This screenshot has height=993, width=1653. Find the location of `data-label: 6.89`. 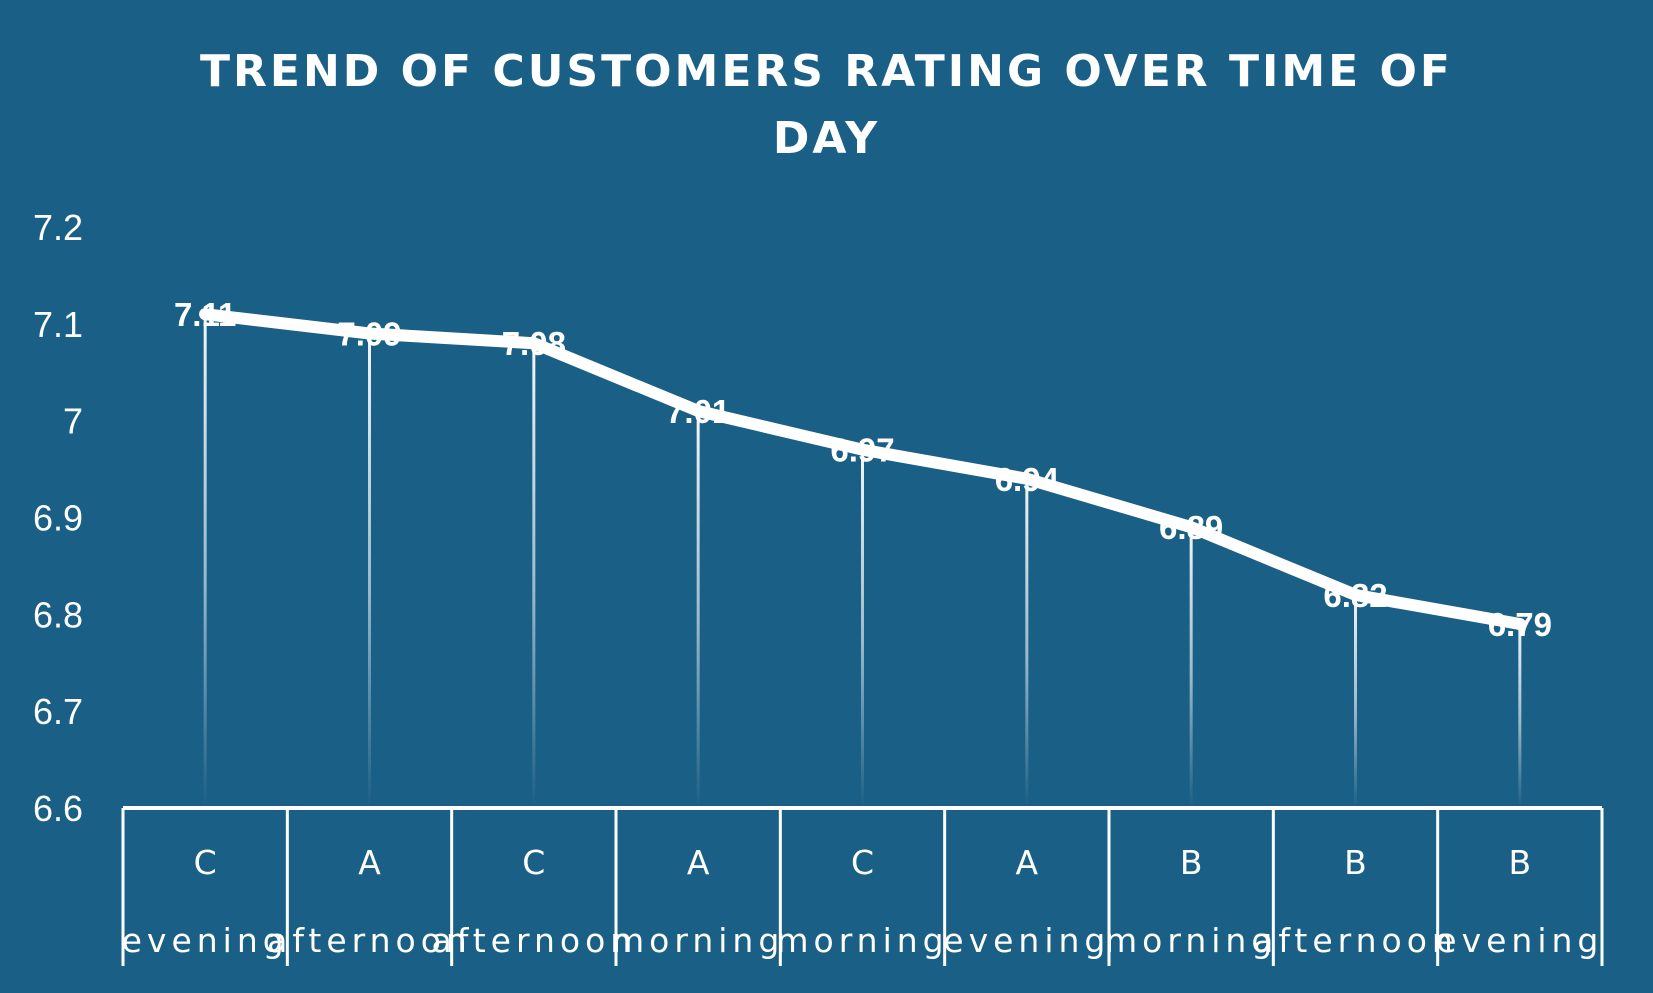

data-label: 6.89 is located at coordinates (1191, 527).